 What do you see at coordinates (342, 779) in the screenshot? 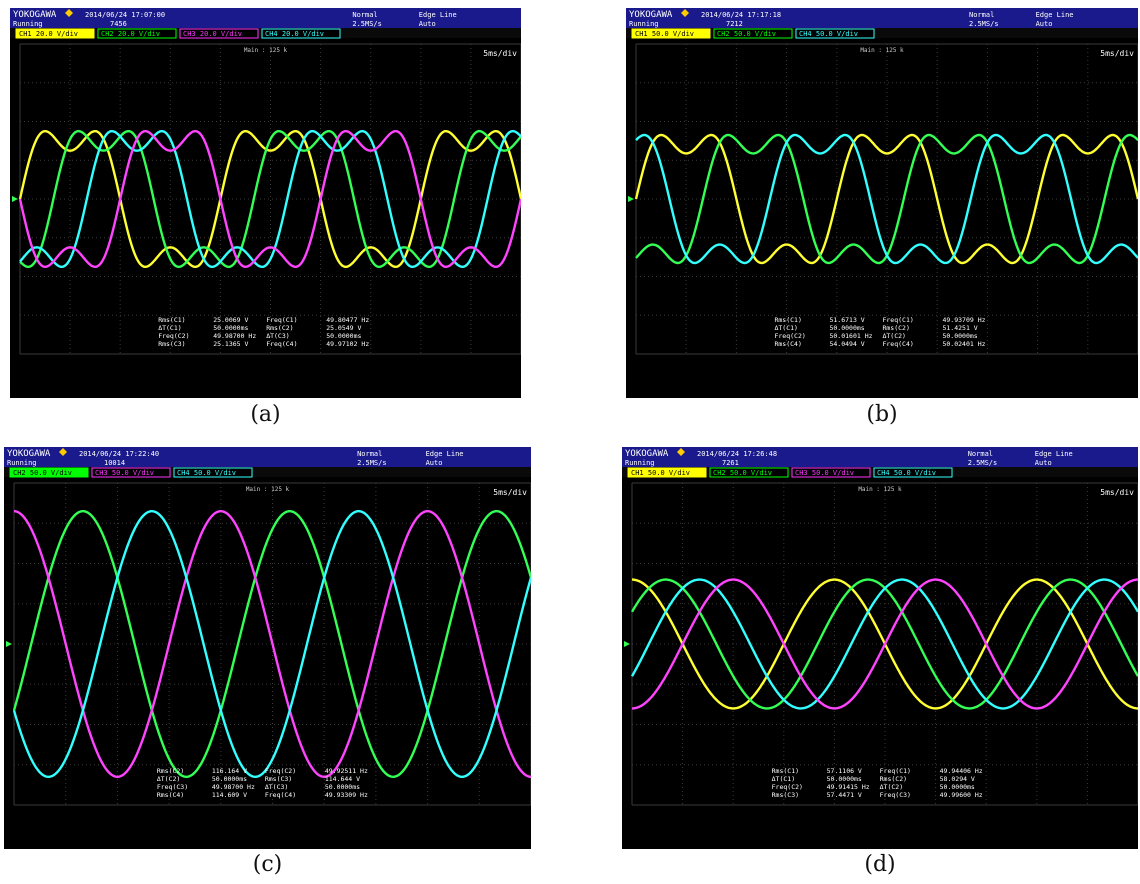
I see `measurement-value: 114.644 V` at bounding box center [342, 779].